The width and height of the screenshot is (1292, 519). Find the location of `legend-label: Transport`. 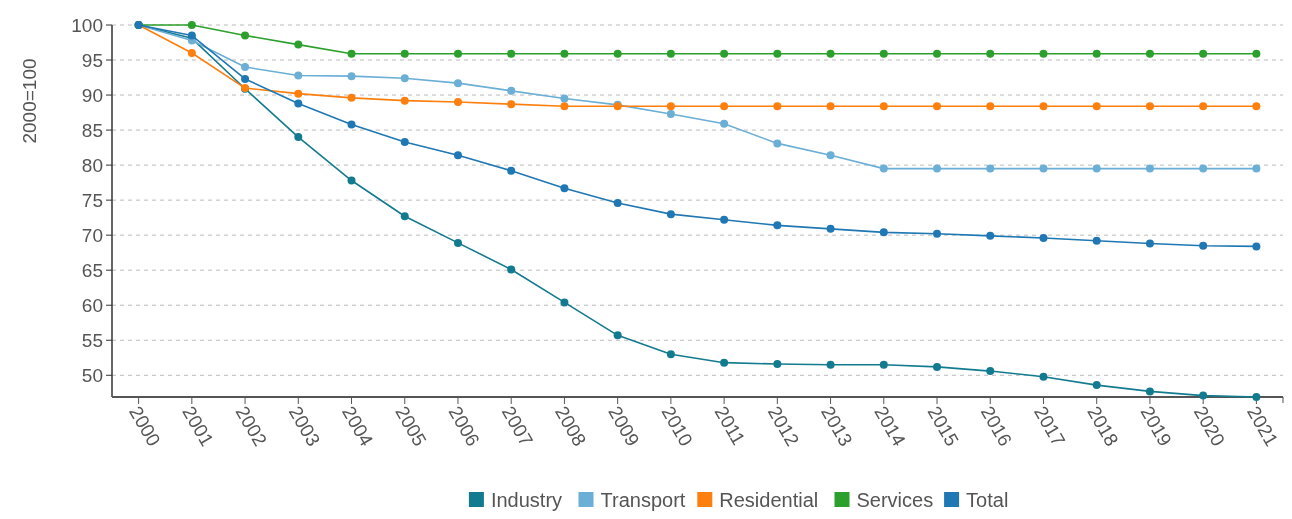

legend-label: Transport is located at coordinates (643, 500).